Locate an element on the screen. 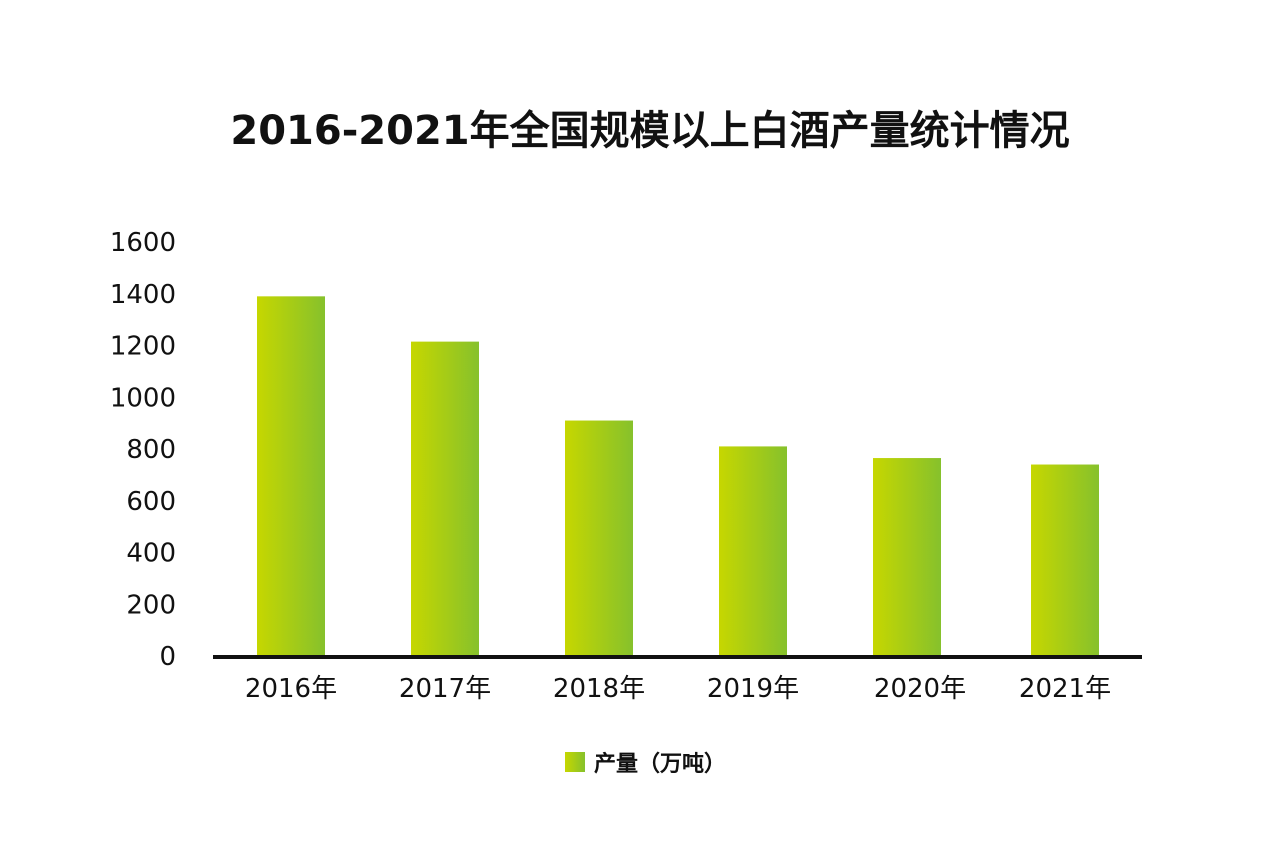 The height and width of the screenshot is (854, 1267). bar-2017年 is located at coordinates (445, 498).